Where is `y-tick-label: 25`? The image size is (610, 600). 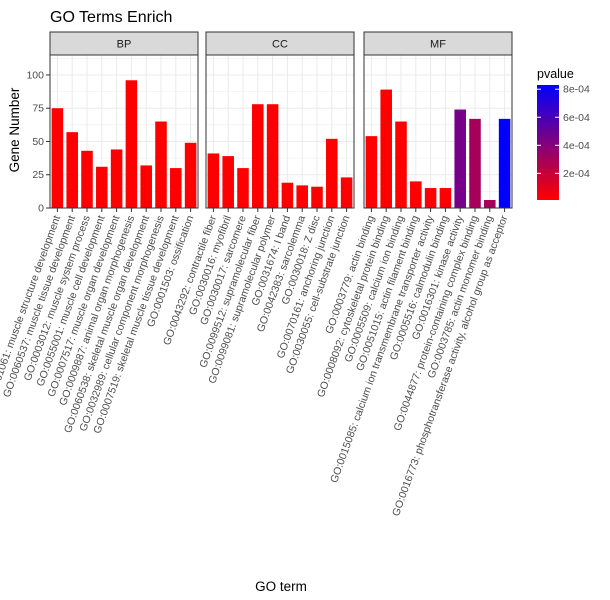 y-tick-label: 25 is located at coordinates (38, 175).